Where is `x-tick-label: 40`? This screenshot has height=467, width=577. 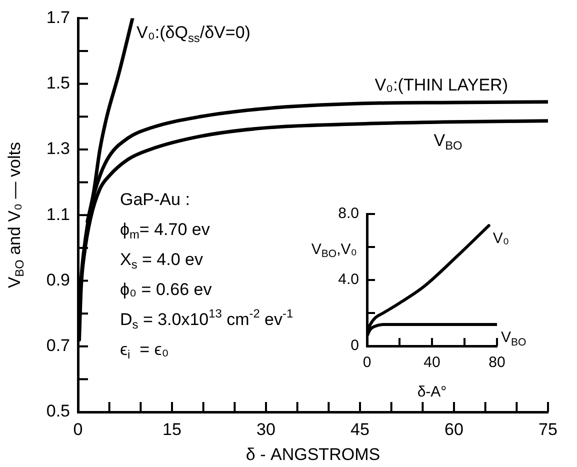
x-tick-label: 40 is located at coordinates (432, 363).